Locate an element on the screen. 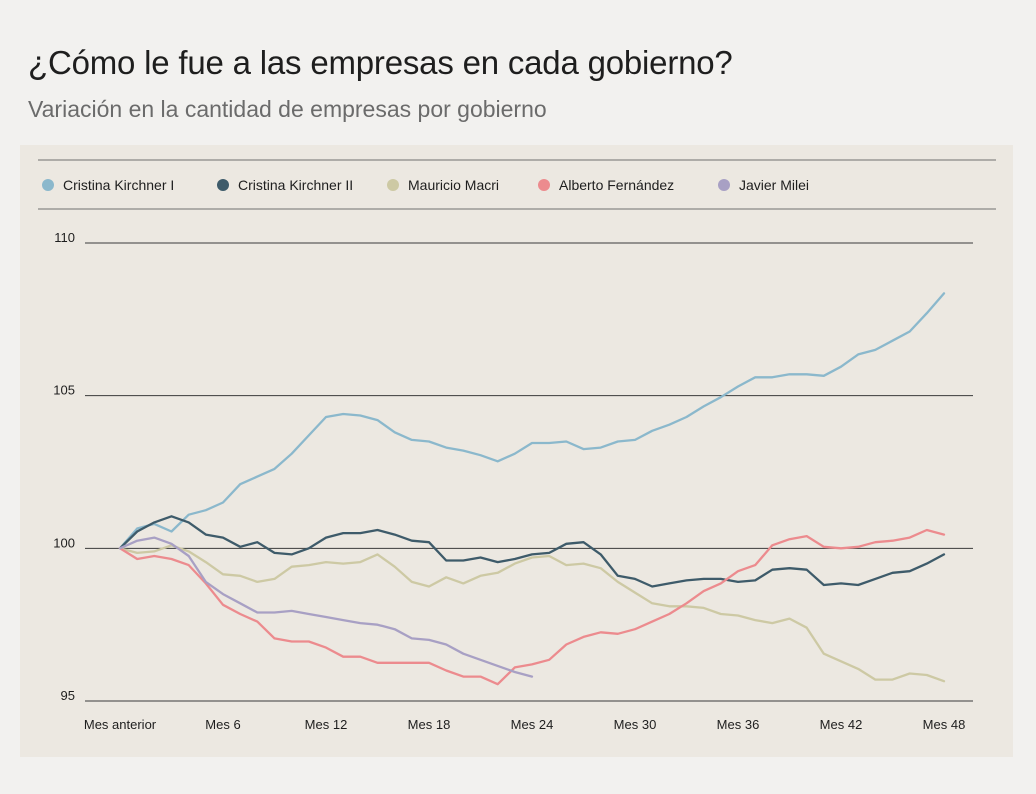 The image size is (1036, 794). legend-label: Javier Milei is located at coordinates (774, 185).